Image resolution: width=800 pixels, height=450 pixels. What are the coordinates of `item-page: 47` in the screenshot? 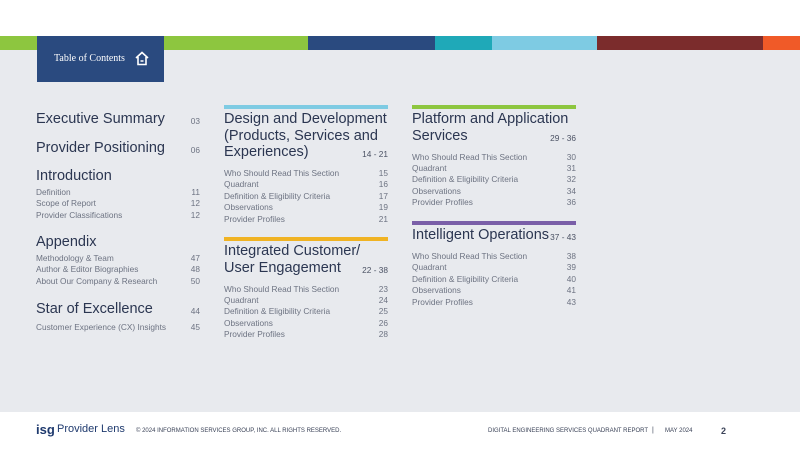 It's located at (195, 258).